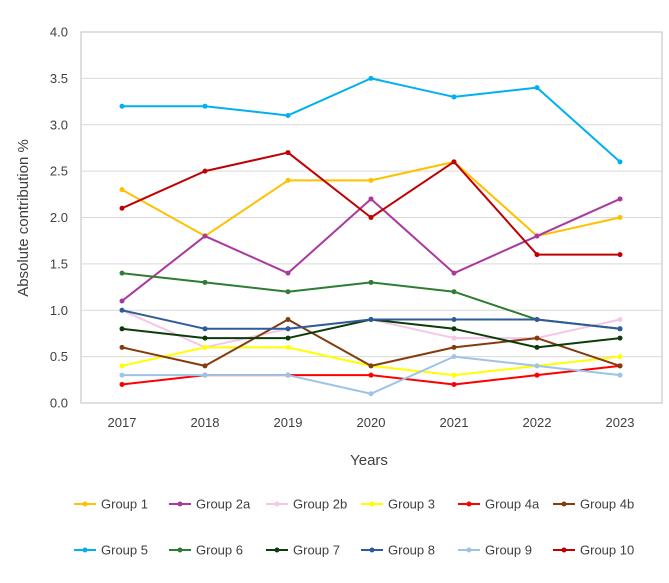 This screenshot has width=669, height=583. I want to click on legend-item-group-1: Group 1, so click(111, 504).